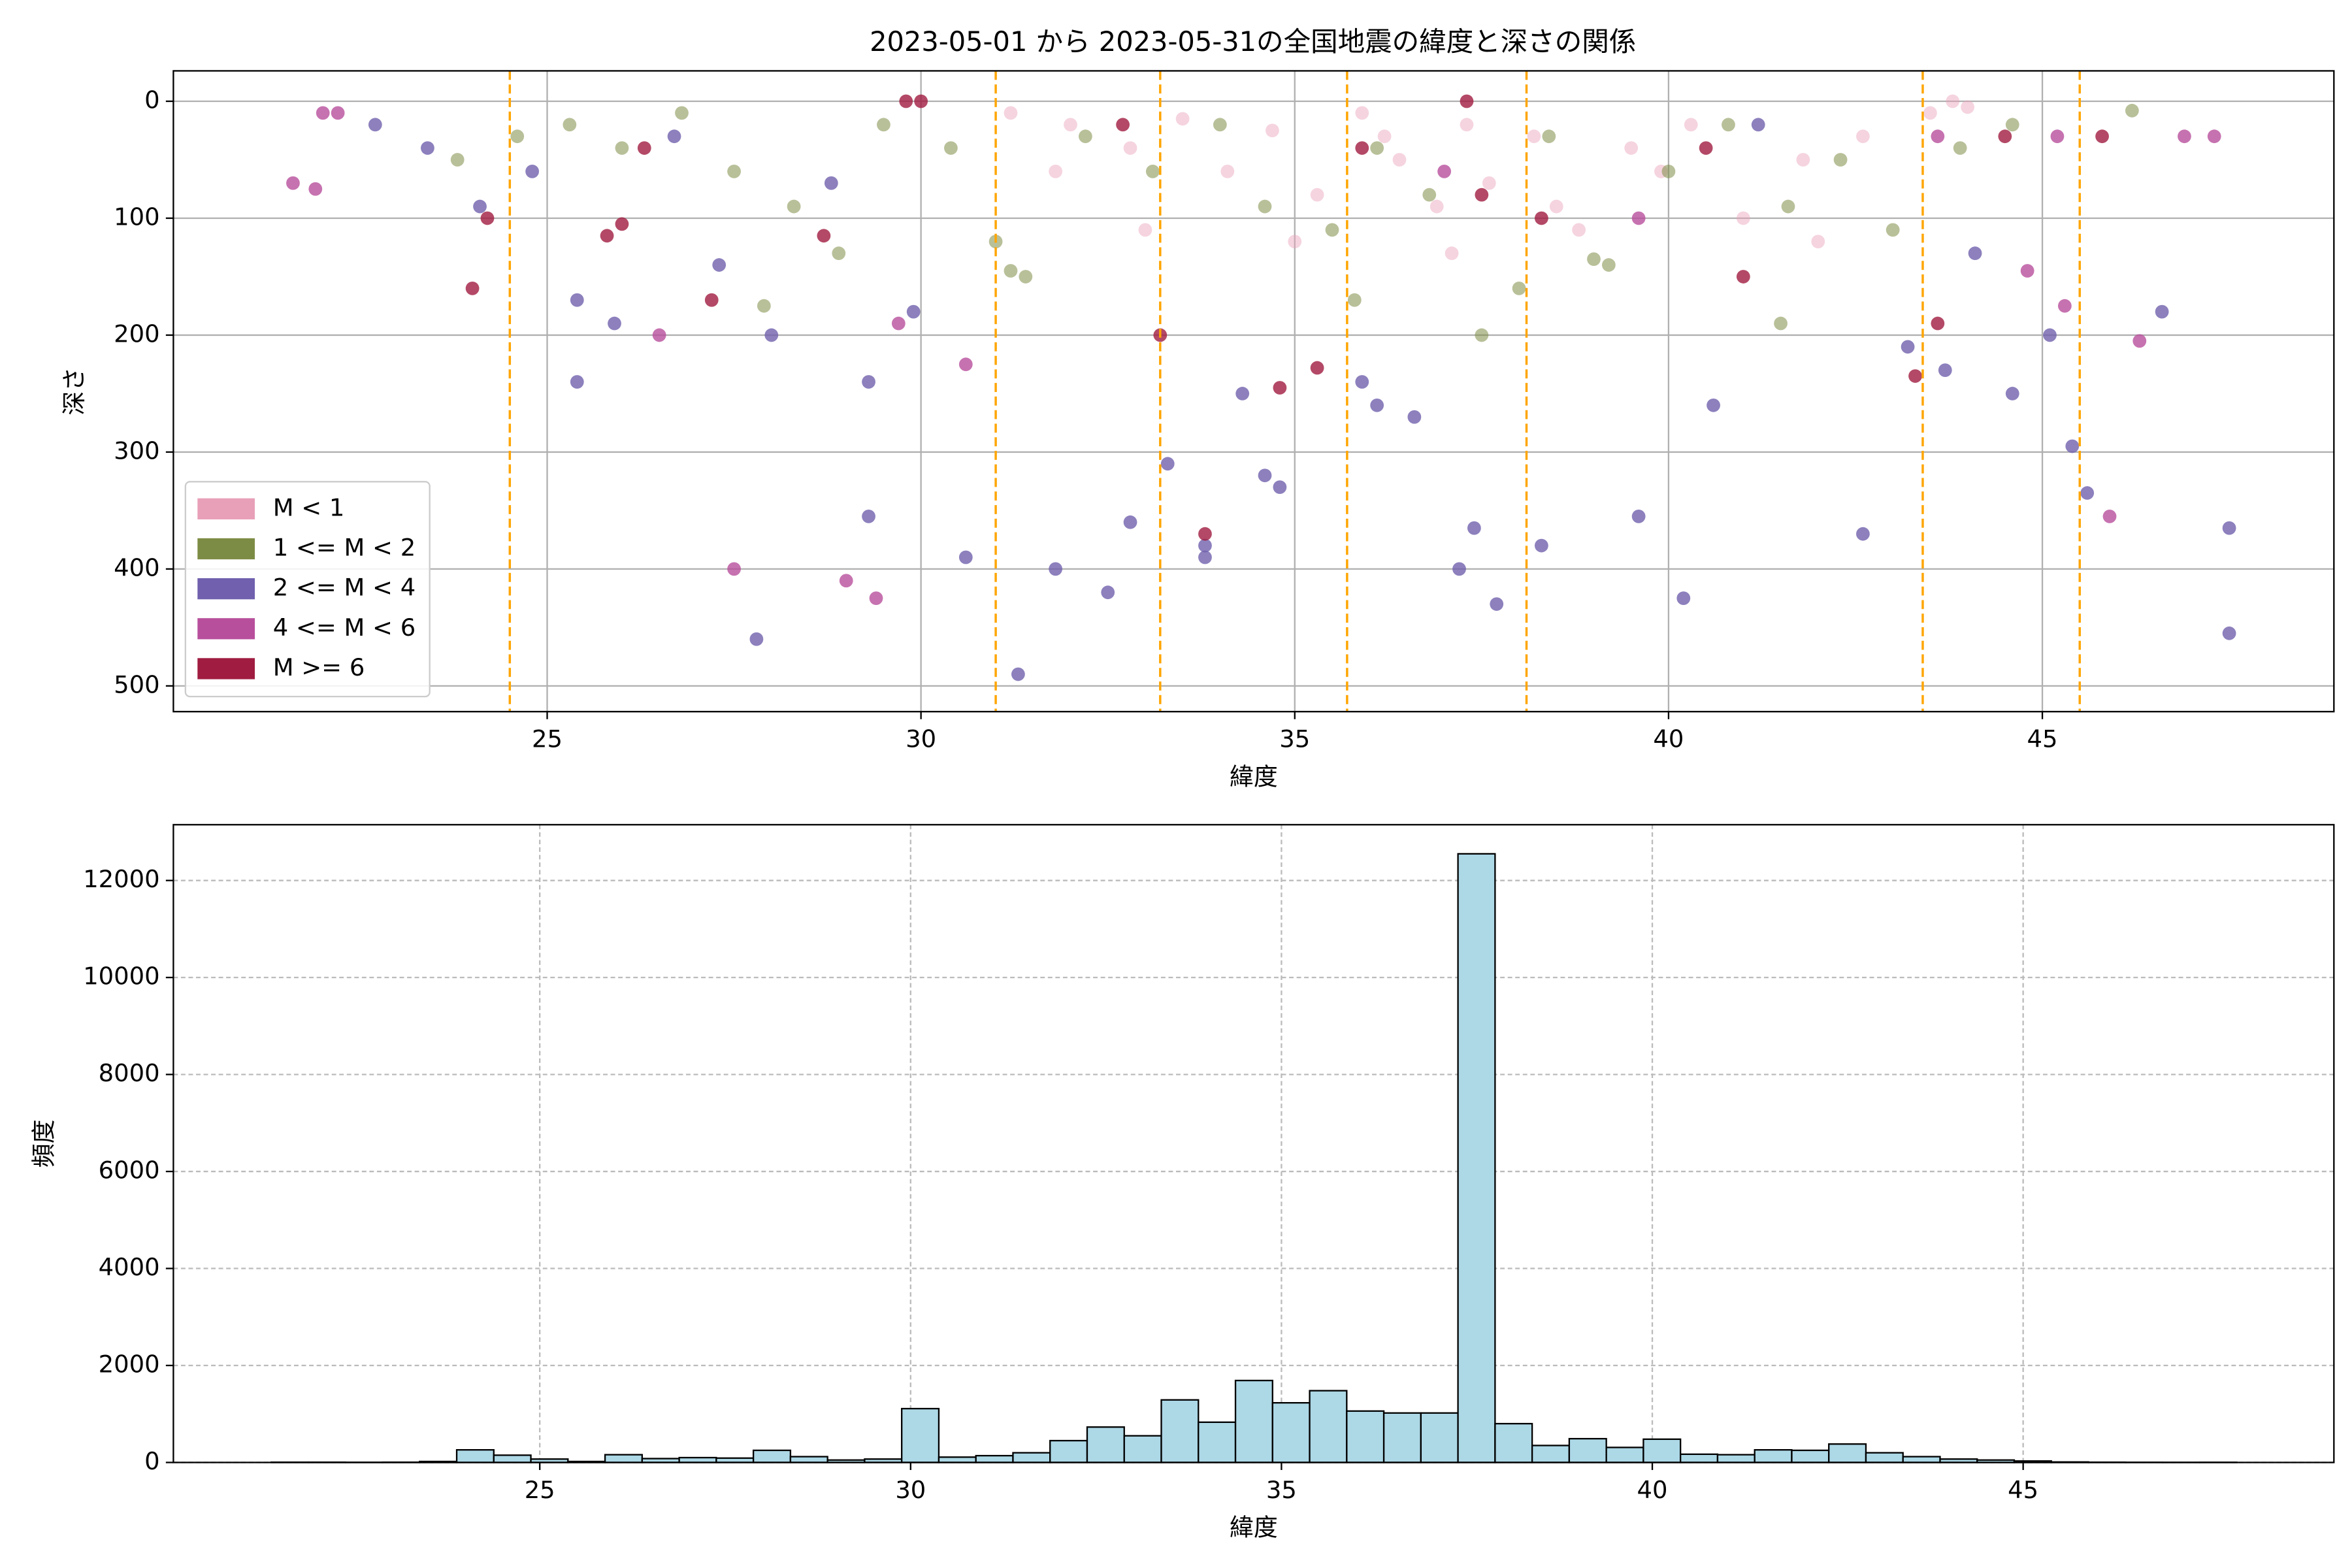  I want to click on y-tick-label: 0, so click(151, 100).